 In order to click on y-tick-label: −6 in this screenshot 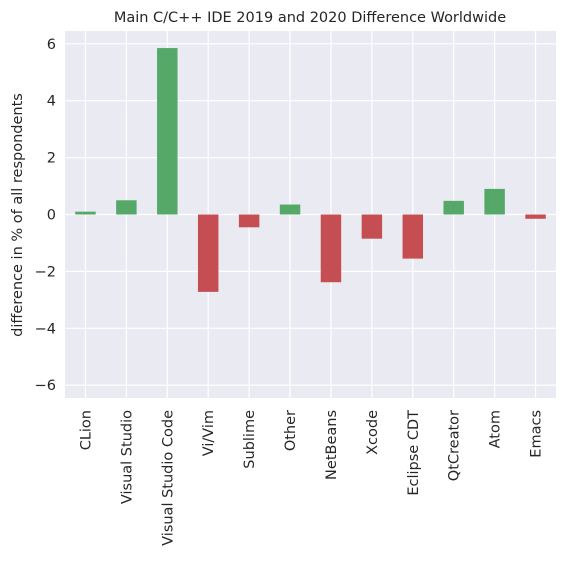, I will do `click(45, 386)`.